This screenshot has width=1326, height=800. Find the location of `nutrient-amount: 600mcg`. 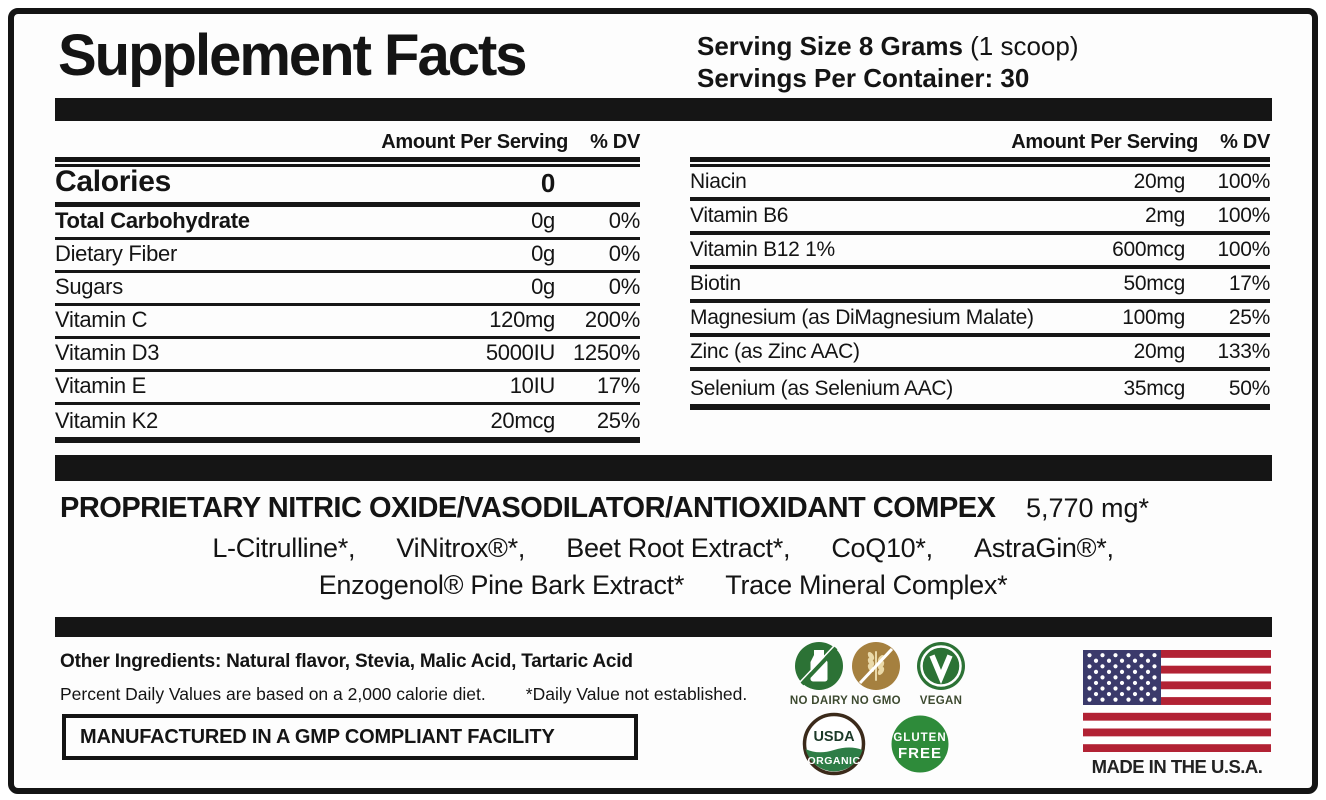

nutrient-amount: 600mcg is located at coordinates (1148, 249).